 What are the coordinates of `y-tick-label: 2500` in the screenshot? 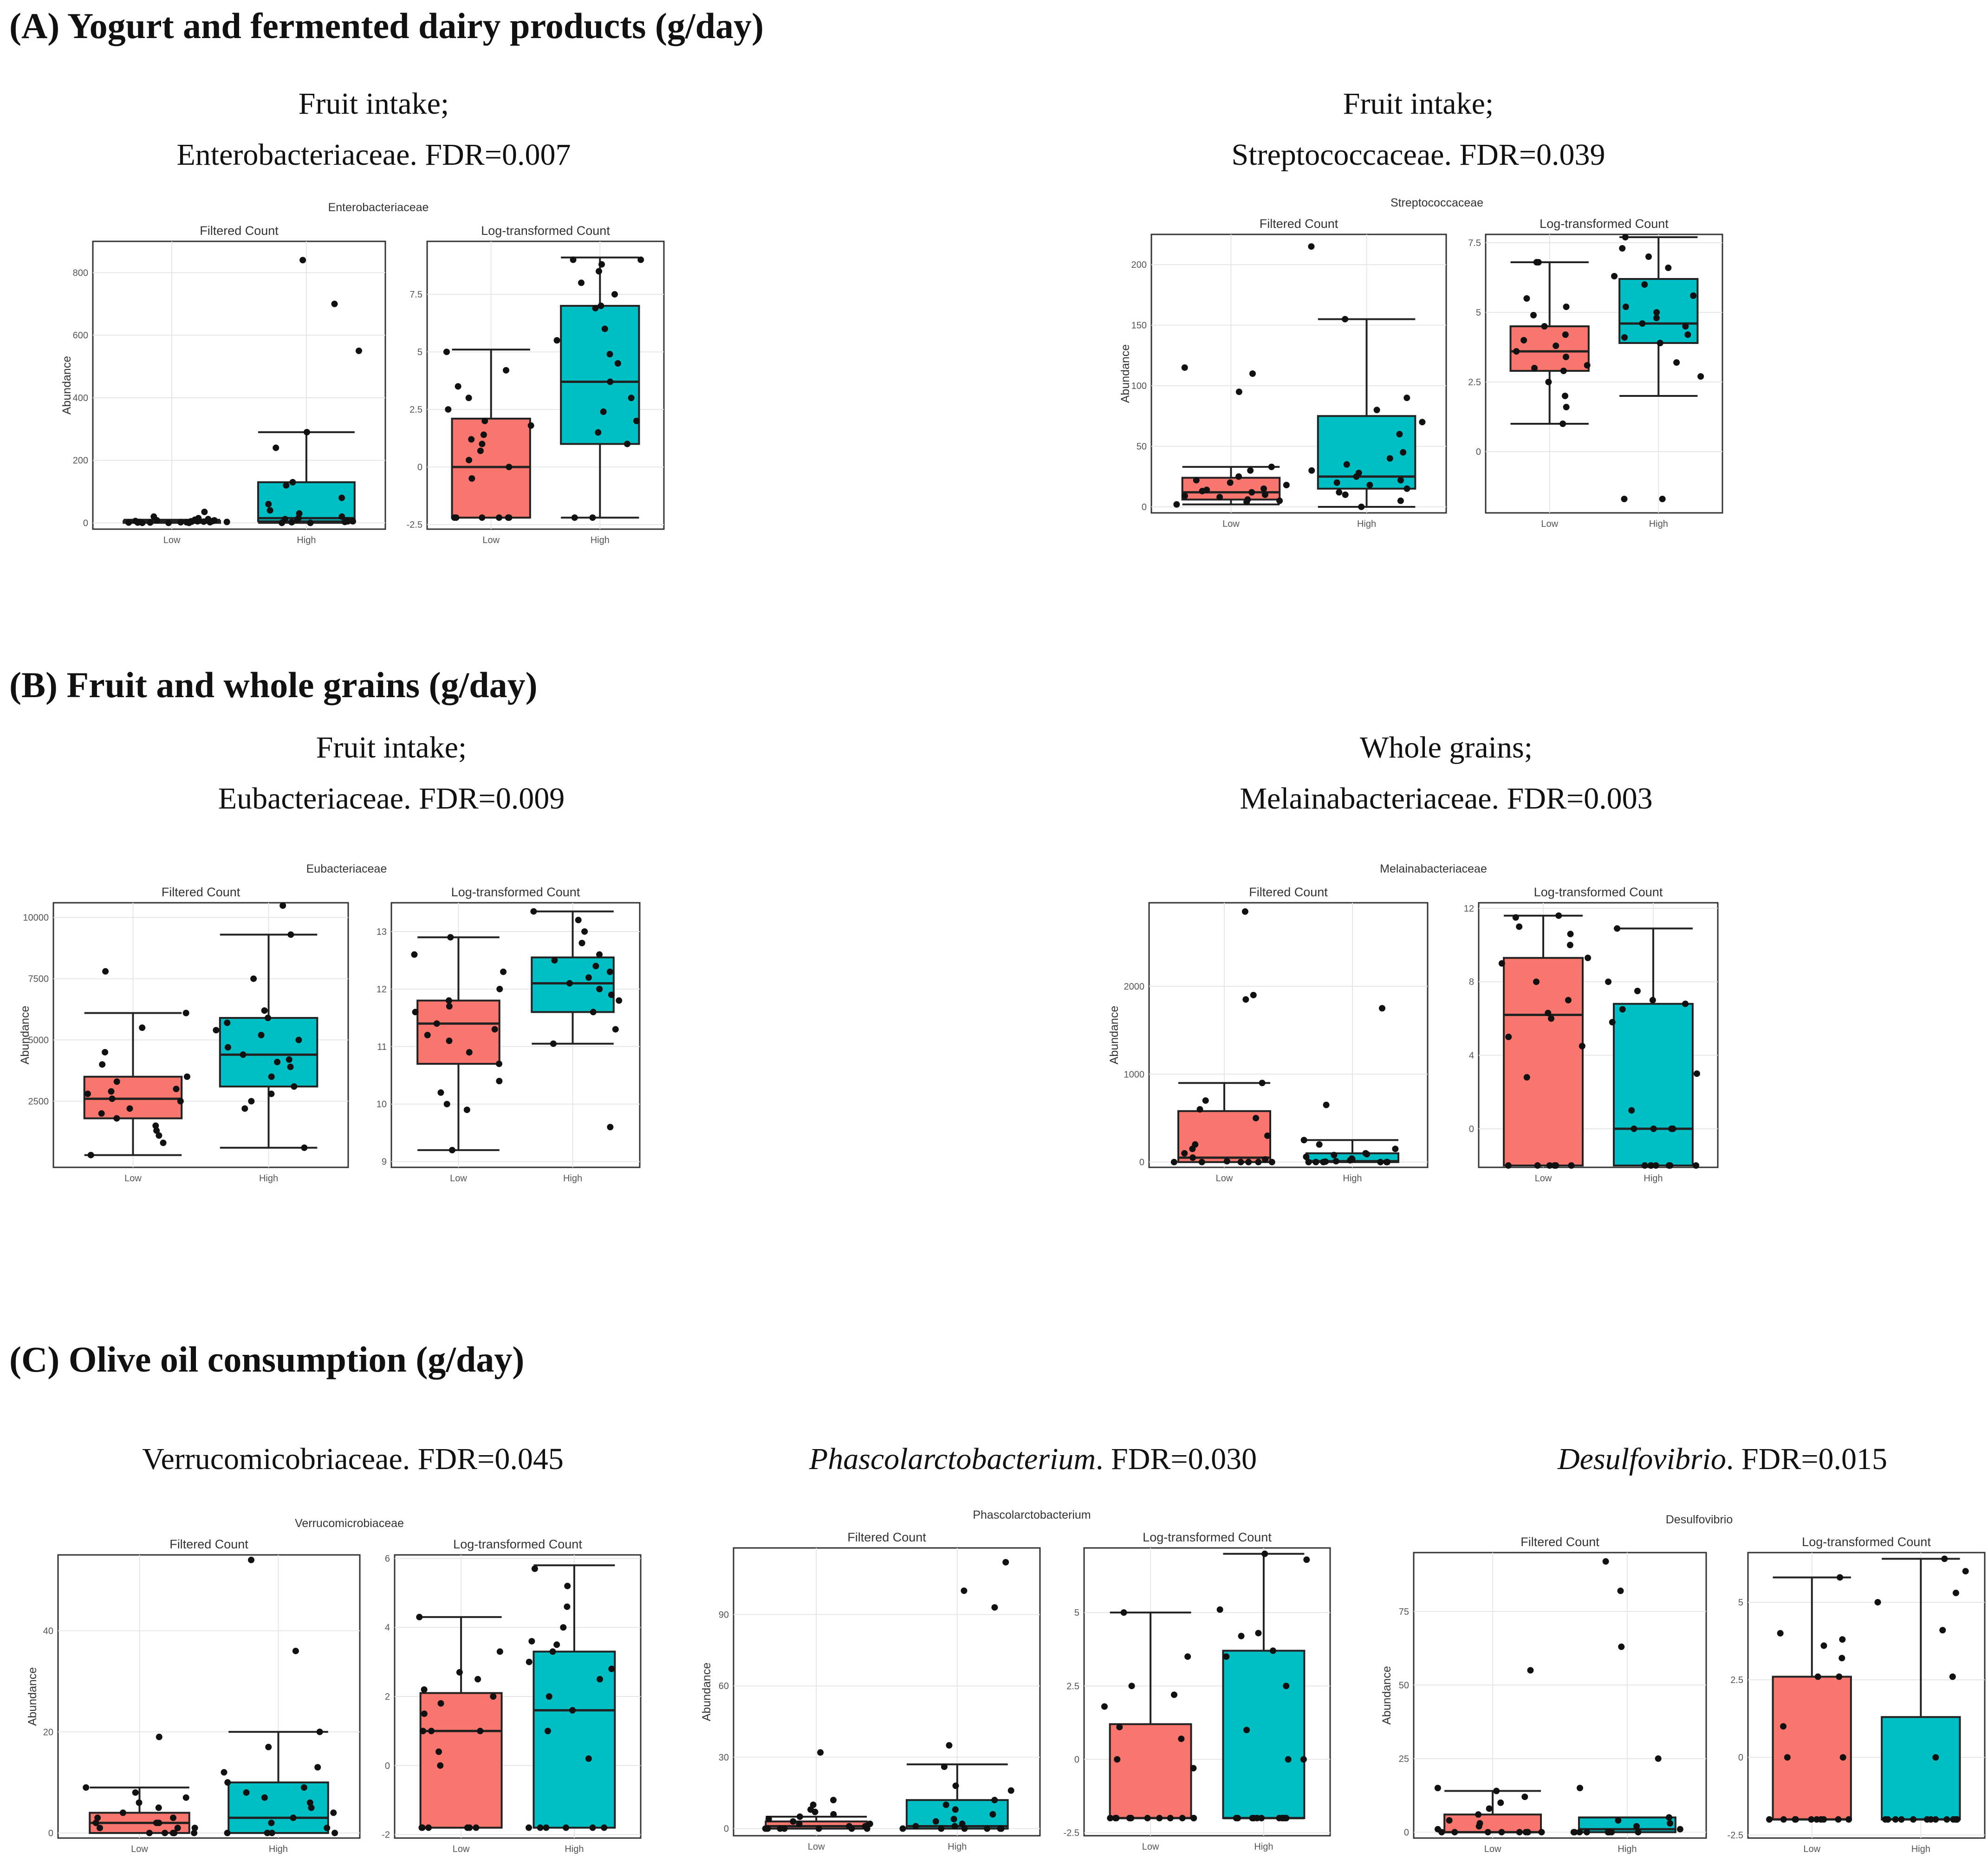 It's located at (38, 1102).